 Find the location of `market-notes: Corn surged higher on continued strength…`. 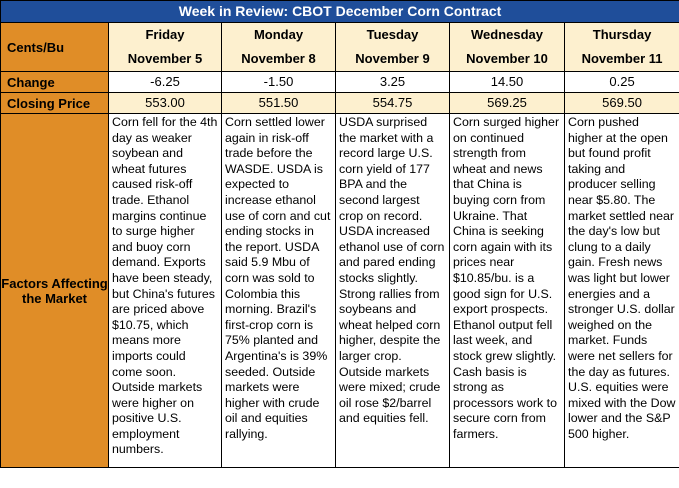

market-notes: Corn surged higher on continued strength… is located at coordinates (507, 290).